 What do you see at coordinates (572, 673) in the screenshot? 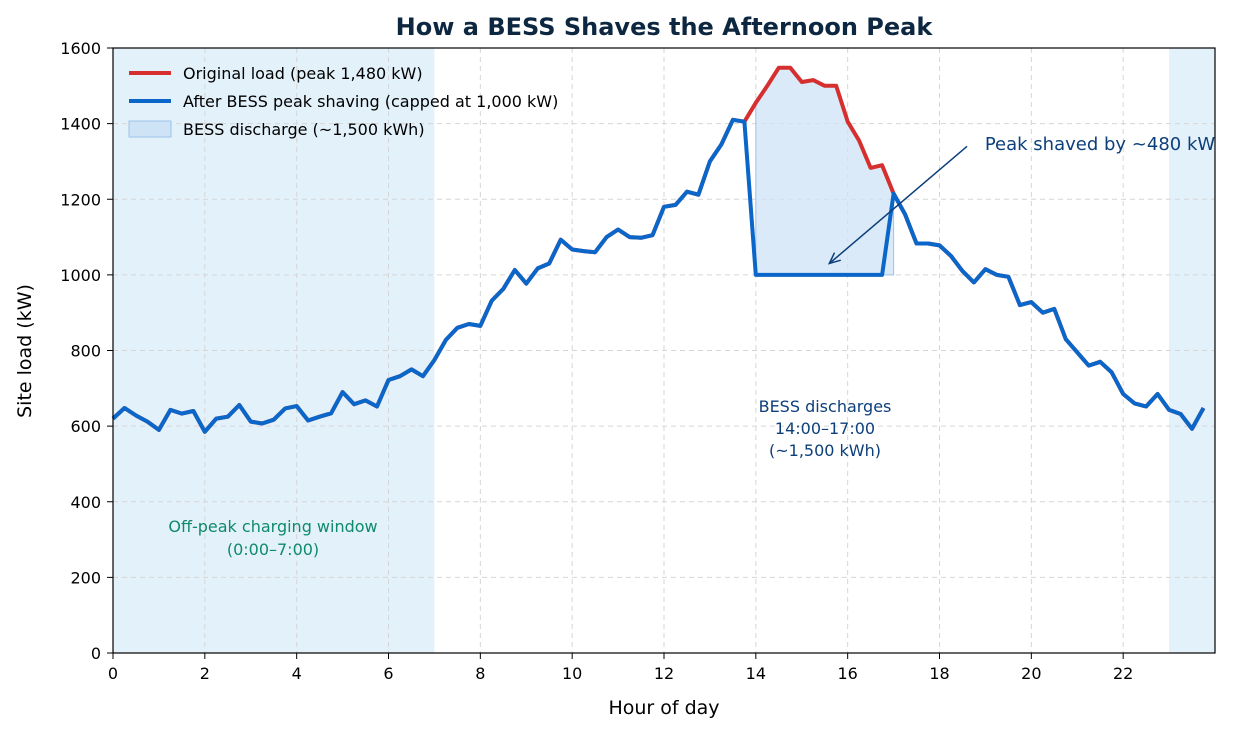
I see `x-tick-label: 10` at bounding box center [572, 673].